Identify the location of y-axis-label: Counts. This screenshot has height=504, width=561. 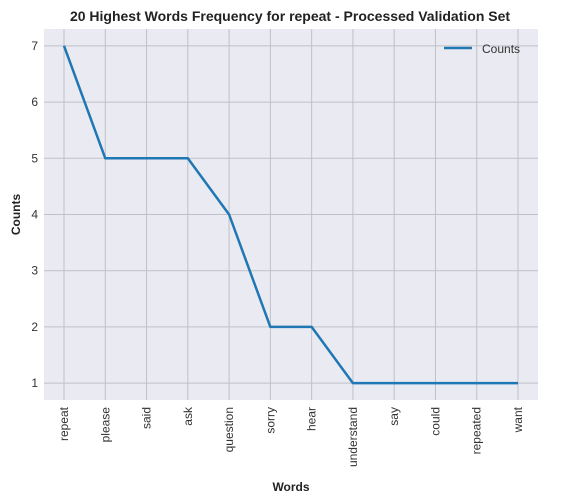
(16, 215).